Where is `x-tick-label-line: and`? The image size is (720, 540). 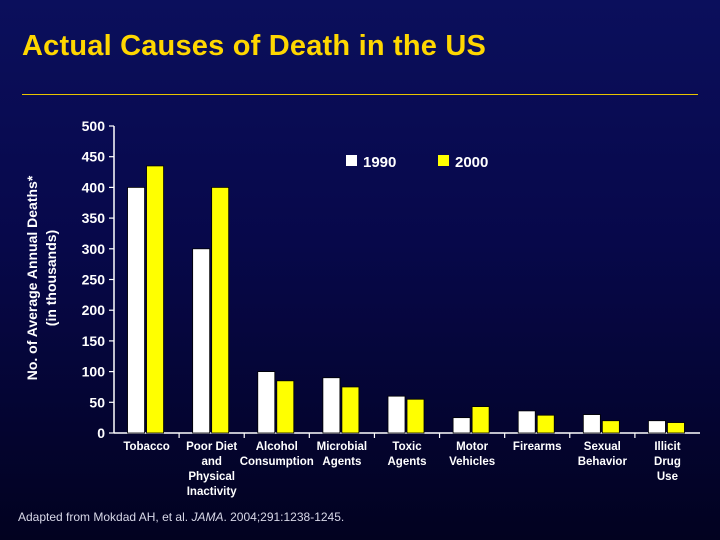 x-tick-label-line: and is located at coordinates (211, 462).